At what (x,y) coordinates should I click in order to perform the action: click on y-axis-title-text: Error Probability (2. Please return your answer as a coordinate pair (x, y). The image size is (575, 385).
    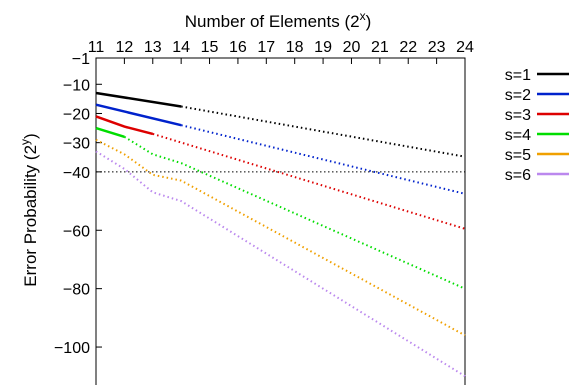
    Looking at the image, I should click on (30, 216).